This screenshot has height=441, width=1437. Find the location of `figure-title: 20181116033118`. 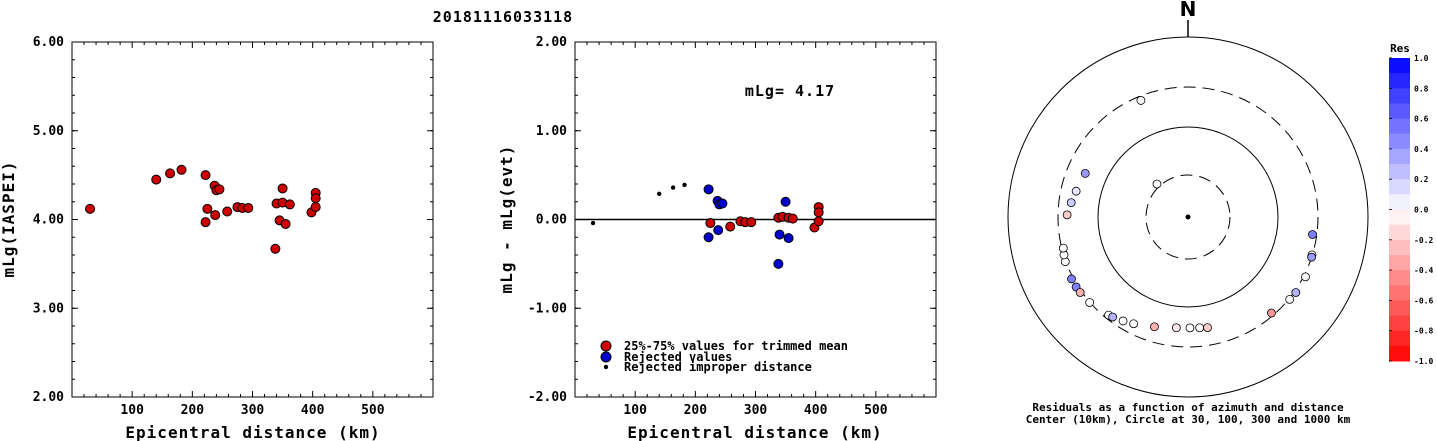

figure-title: 20181116033118 is located at coordinates (503, 17).